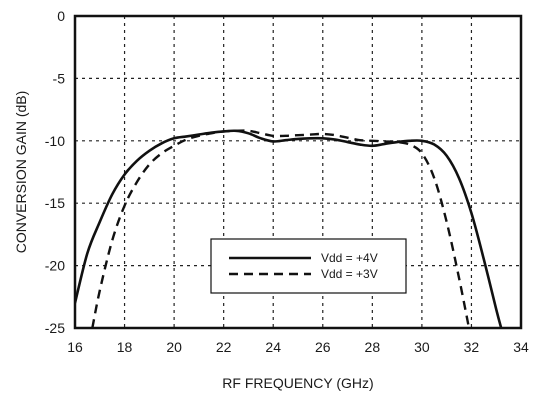 This screenshot has height=396, width=543. Describe the element at coordinates (472, 347) in the screenshot. I see `x-tick-label-32: 32` at that location.